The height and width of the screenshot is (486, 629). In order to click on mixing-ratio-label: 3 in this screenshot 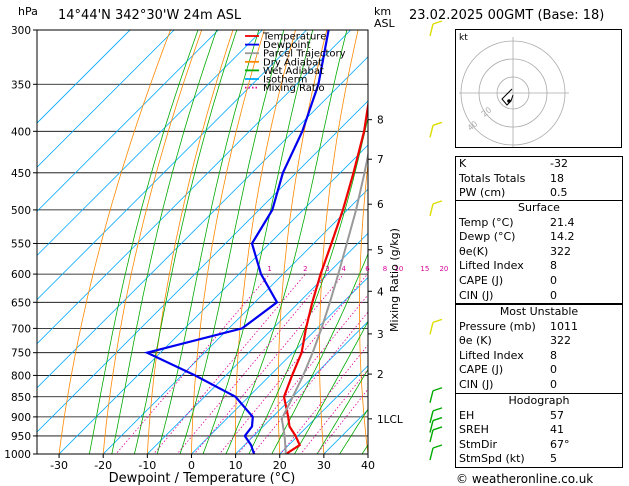, I will do `click(327, 269)`.